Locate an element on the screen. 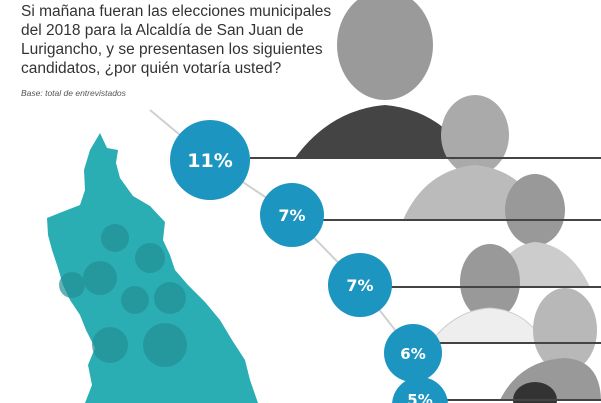  value-label: 5% is located at coordinates (419, 397).